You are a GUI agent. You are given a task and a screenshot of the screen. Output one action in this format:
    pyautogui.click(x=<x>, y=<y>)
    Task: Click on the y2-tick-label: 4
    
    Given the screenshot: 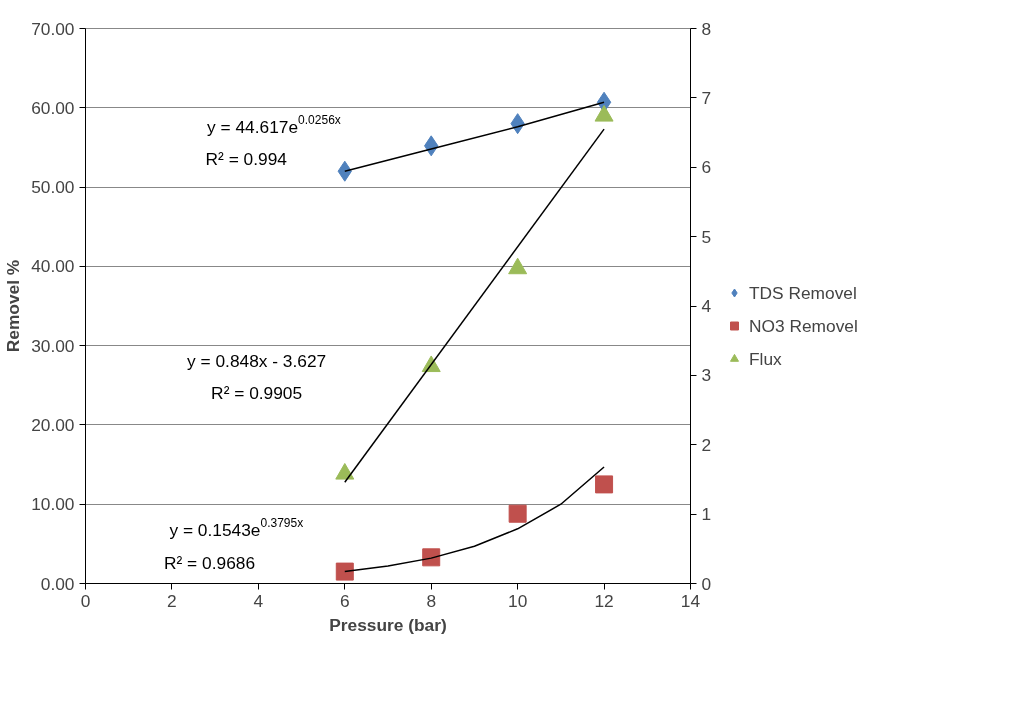 What is the action you would take?
    pyautogui.click(x=706, y=306)
    